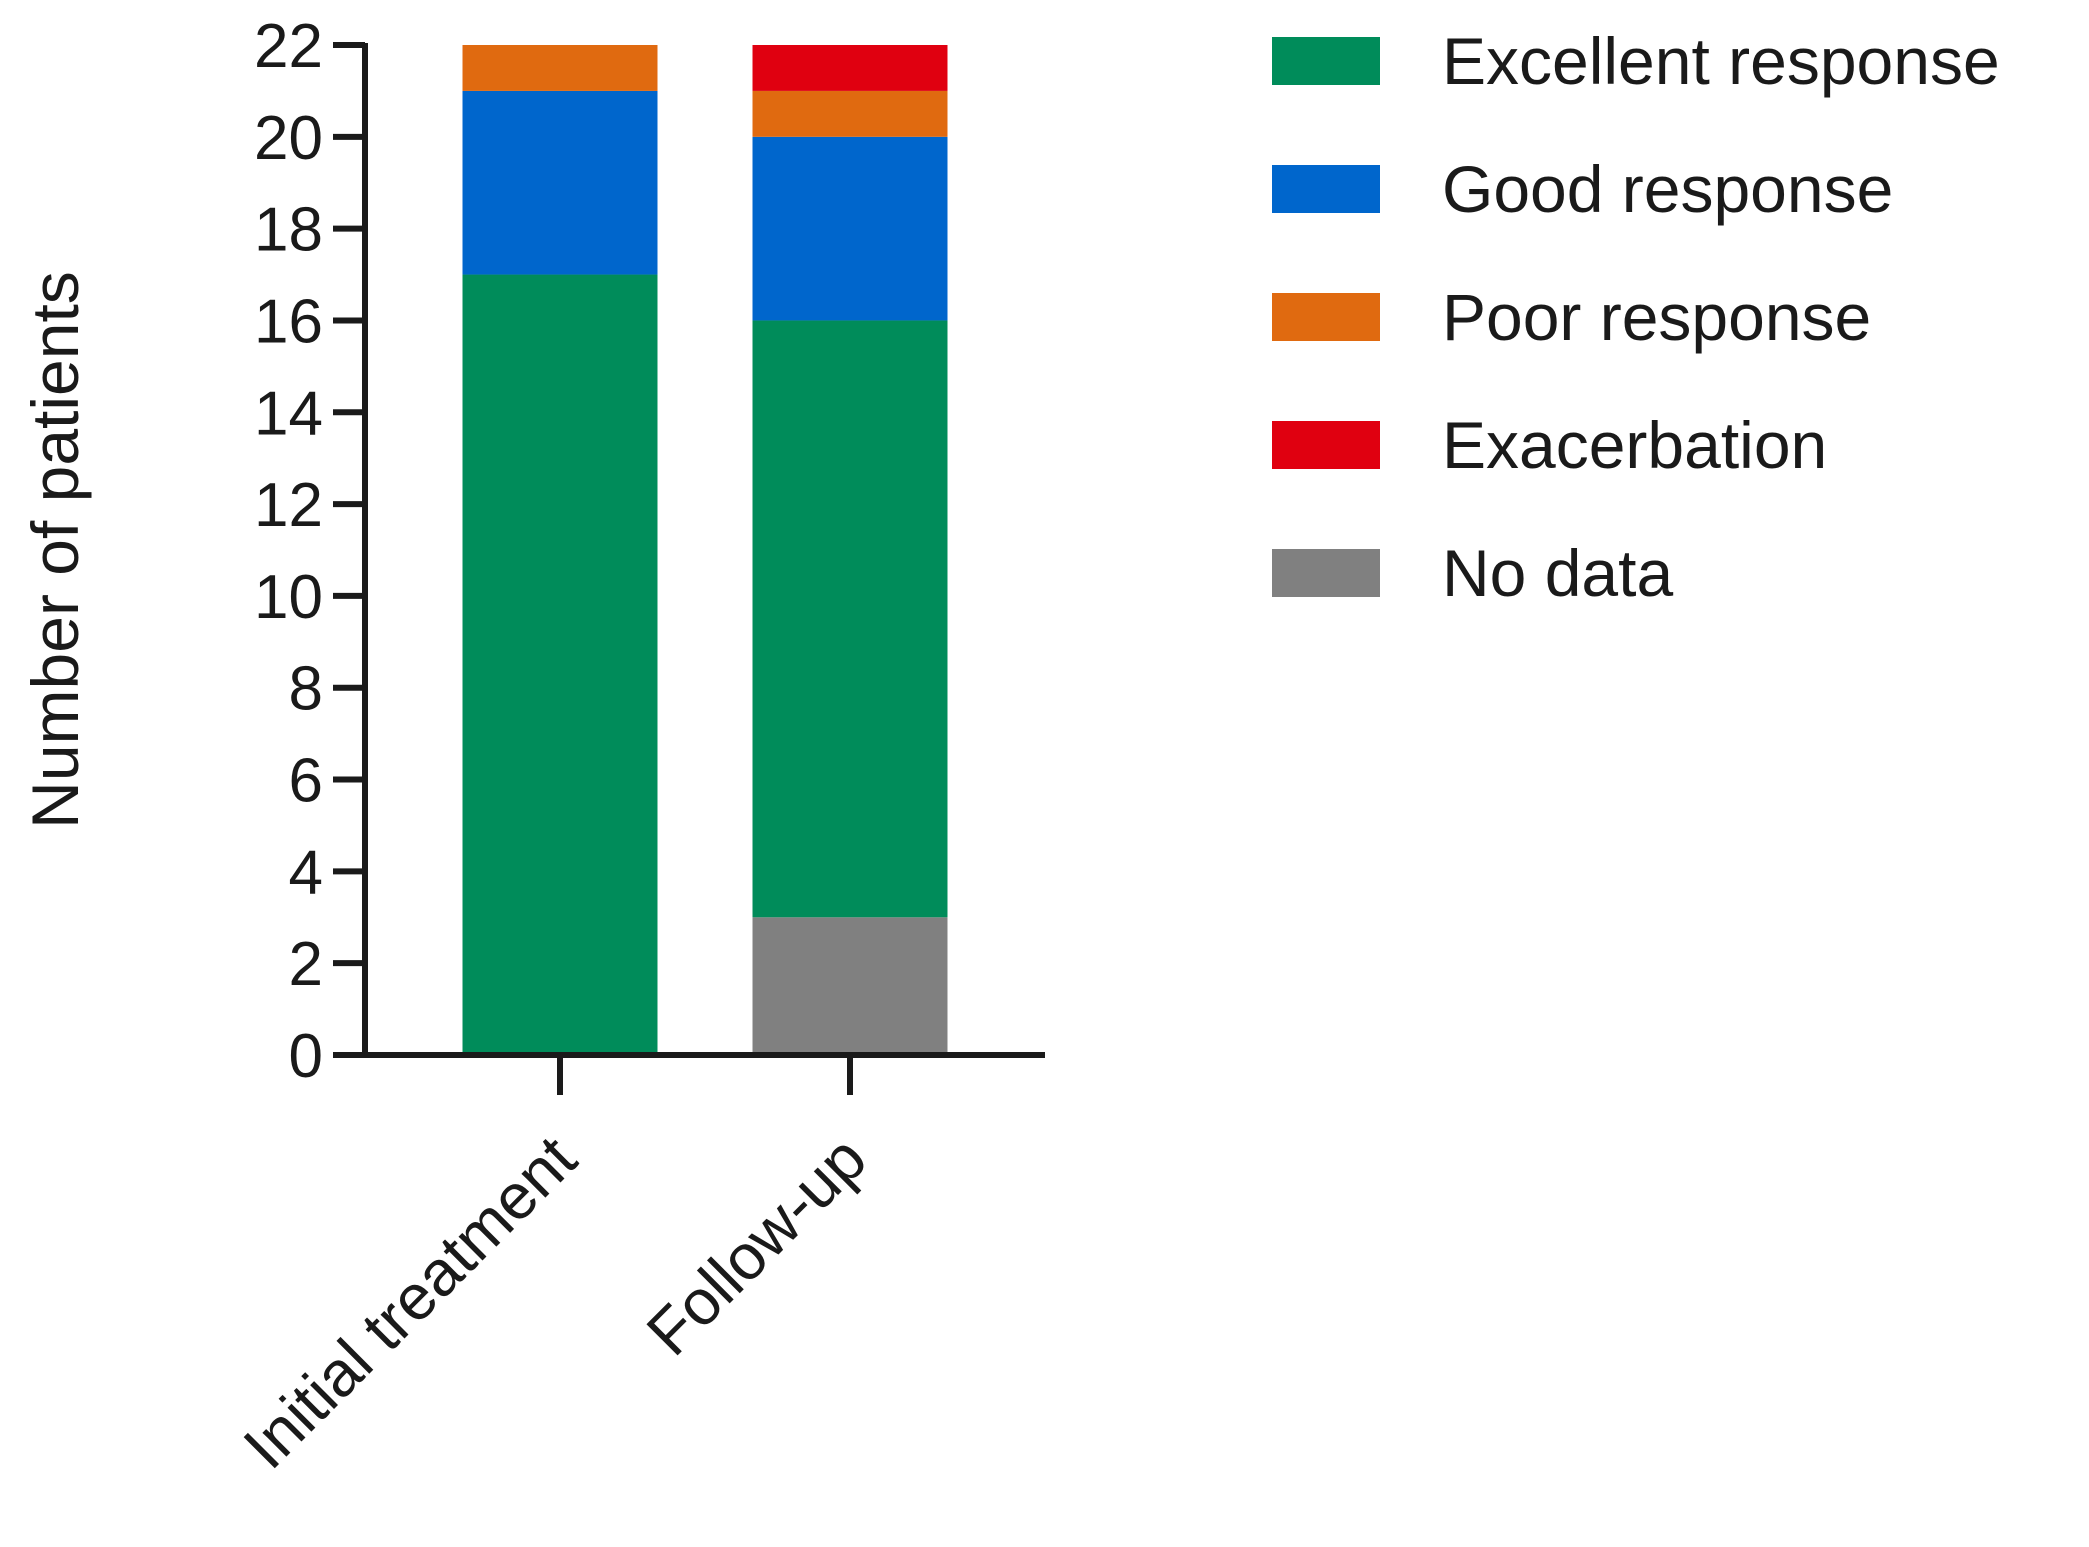 The height and width of the screenshot is (1547, 2089). What do you see at coordinates (1557, 573) in the screenshot?
I see `legend-label-no-data: No data` at bounding box center [1557, 573].